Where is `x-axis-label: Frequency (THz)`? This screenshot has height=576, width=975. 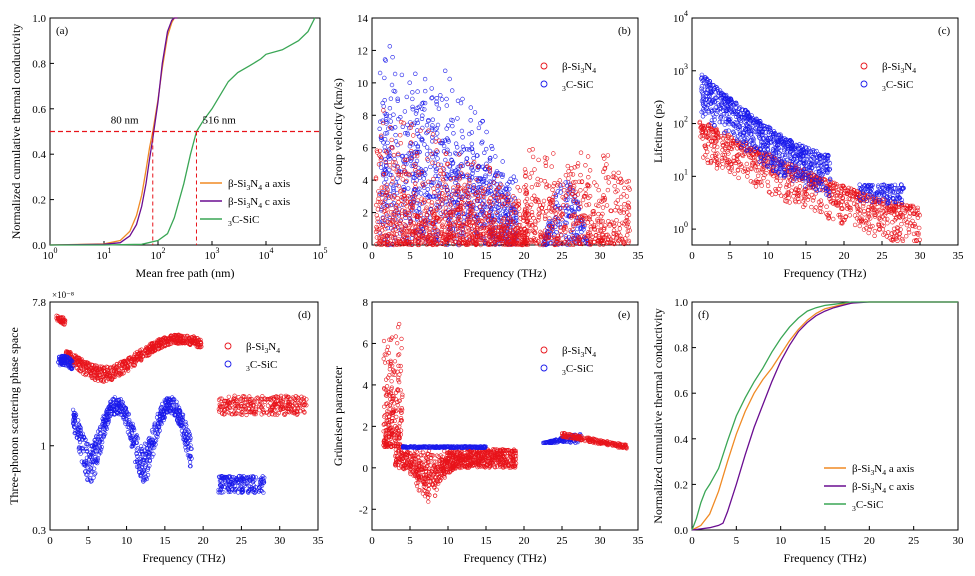
x-axis-label: Frequency (THz) is located at coordinates (505, 273).